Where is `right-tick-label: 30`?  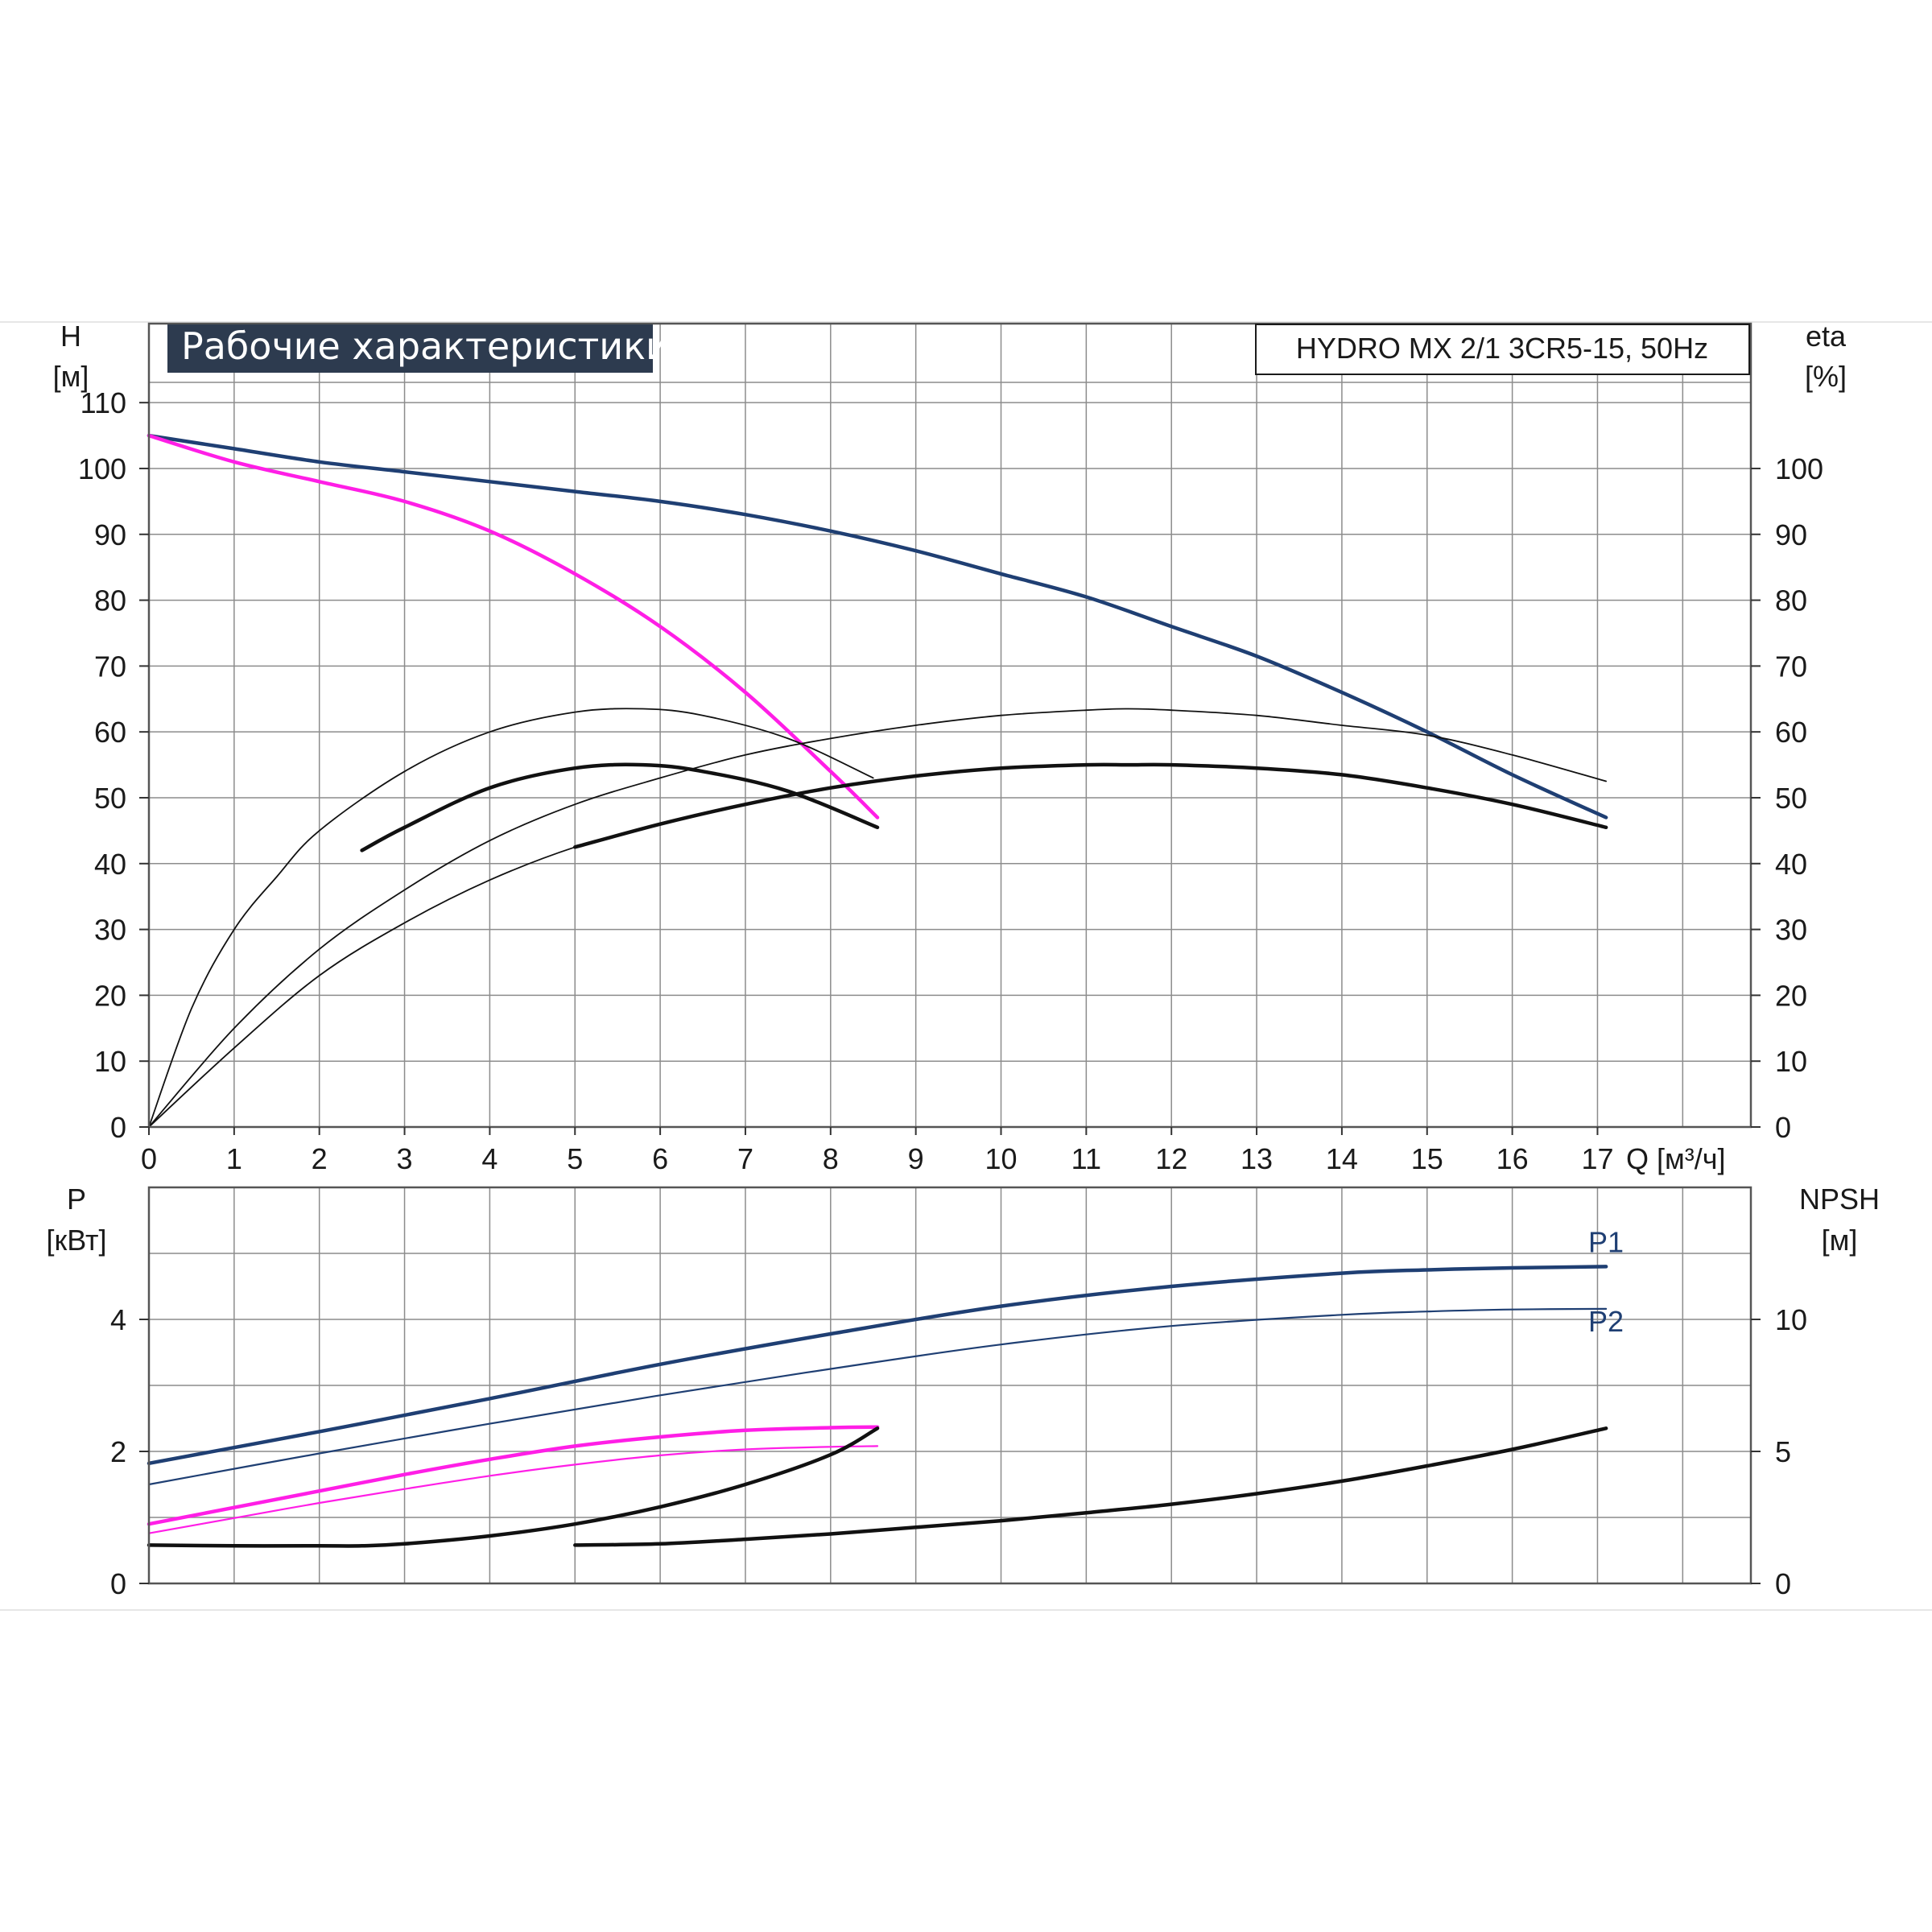 right-tick-label: 30 is located at coordinates (1791, 930).